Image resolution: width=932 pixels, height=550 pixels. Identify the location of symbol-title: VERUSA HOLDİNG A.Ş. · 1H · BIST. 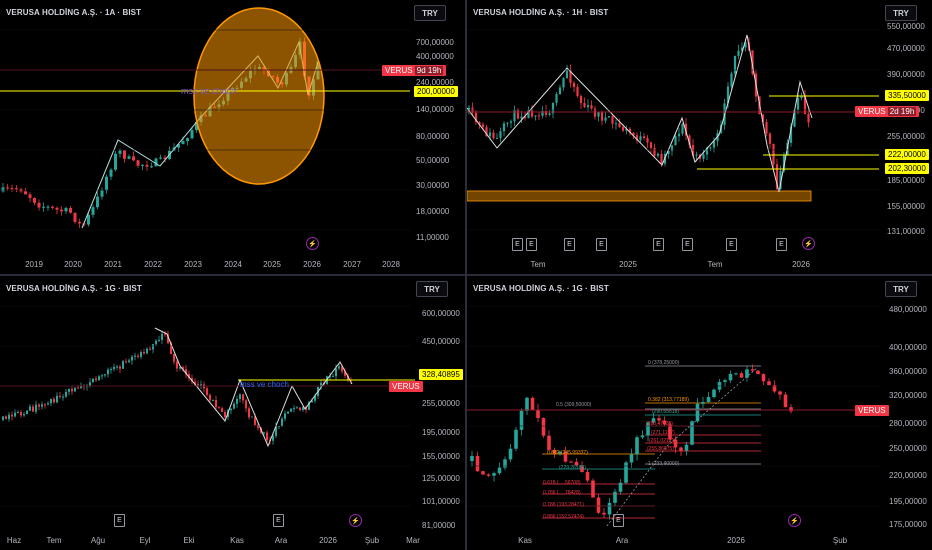
(541, 12).